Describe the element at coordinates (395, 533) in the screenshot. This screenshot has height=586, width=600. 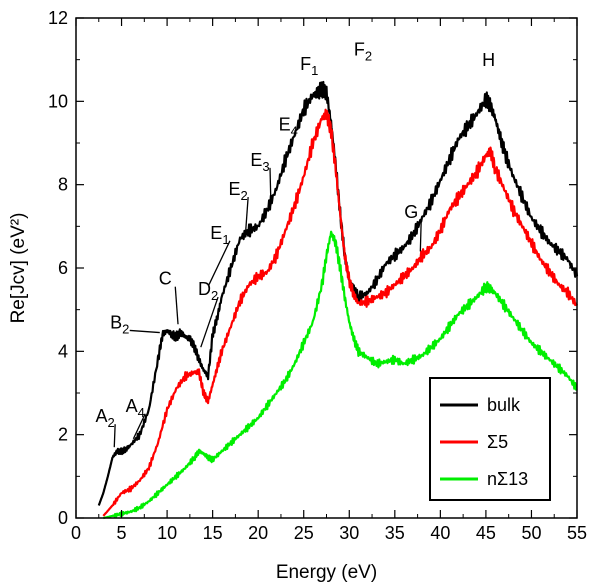
I see `x-tick-label: 35` at that location.